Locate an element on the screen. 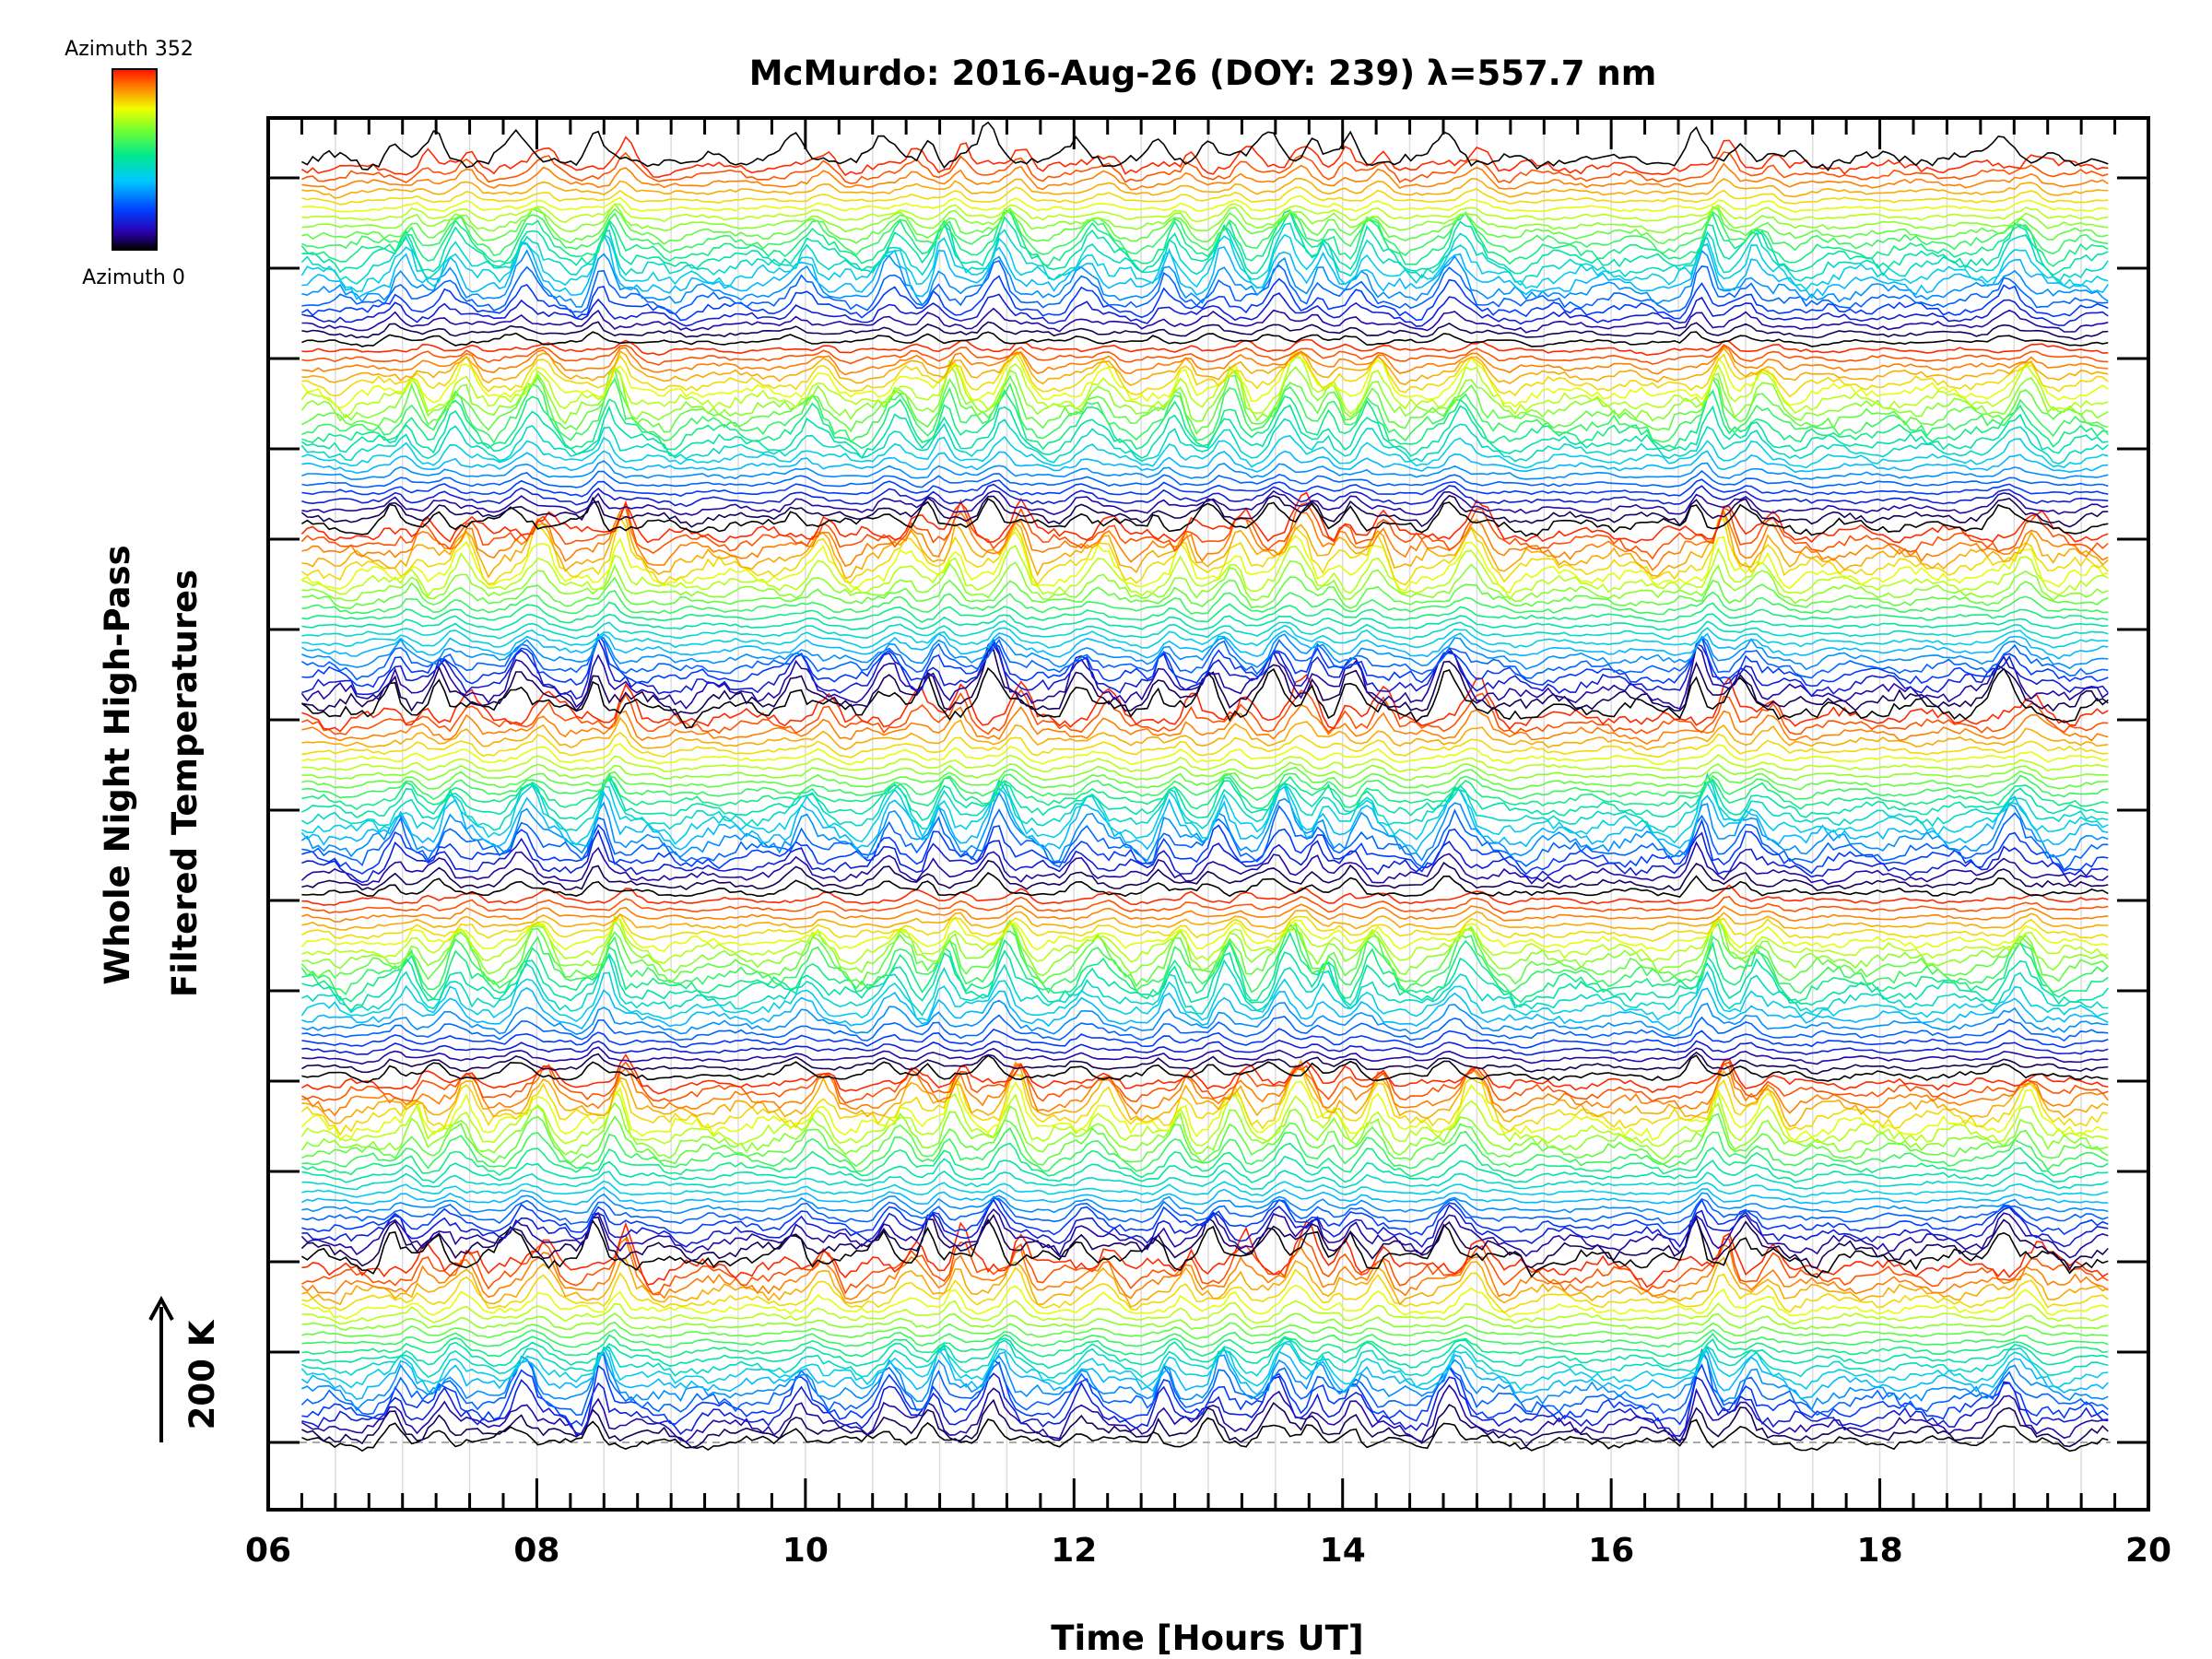 The width and height of the screenshot is (2212, 1659). x-tick-label: 12 is located at coordinates (1074, 1551).